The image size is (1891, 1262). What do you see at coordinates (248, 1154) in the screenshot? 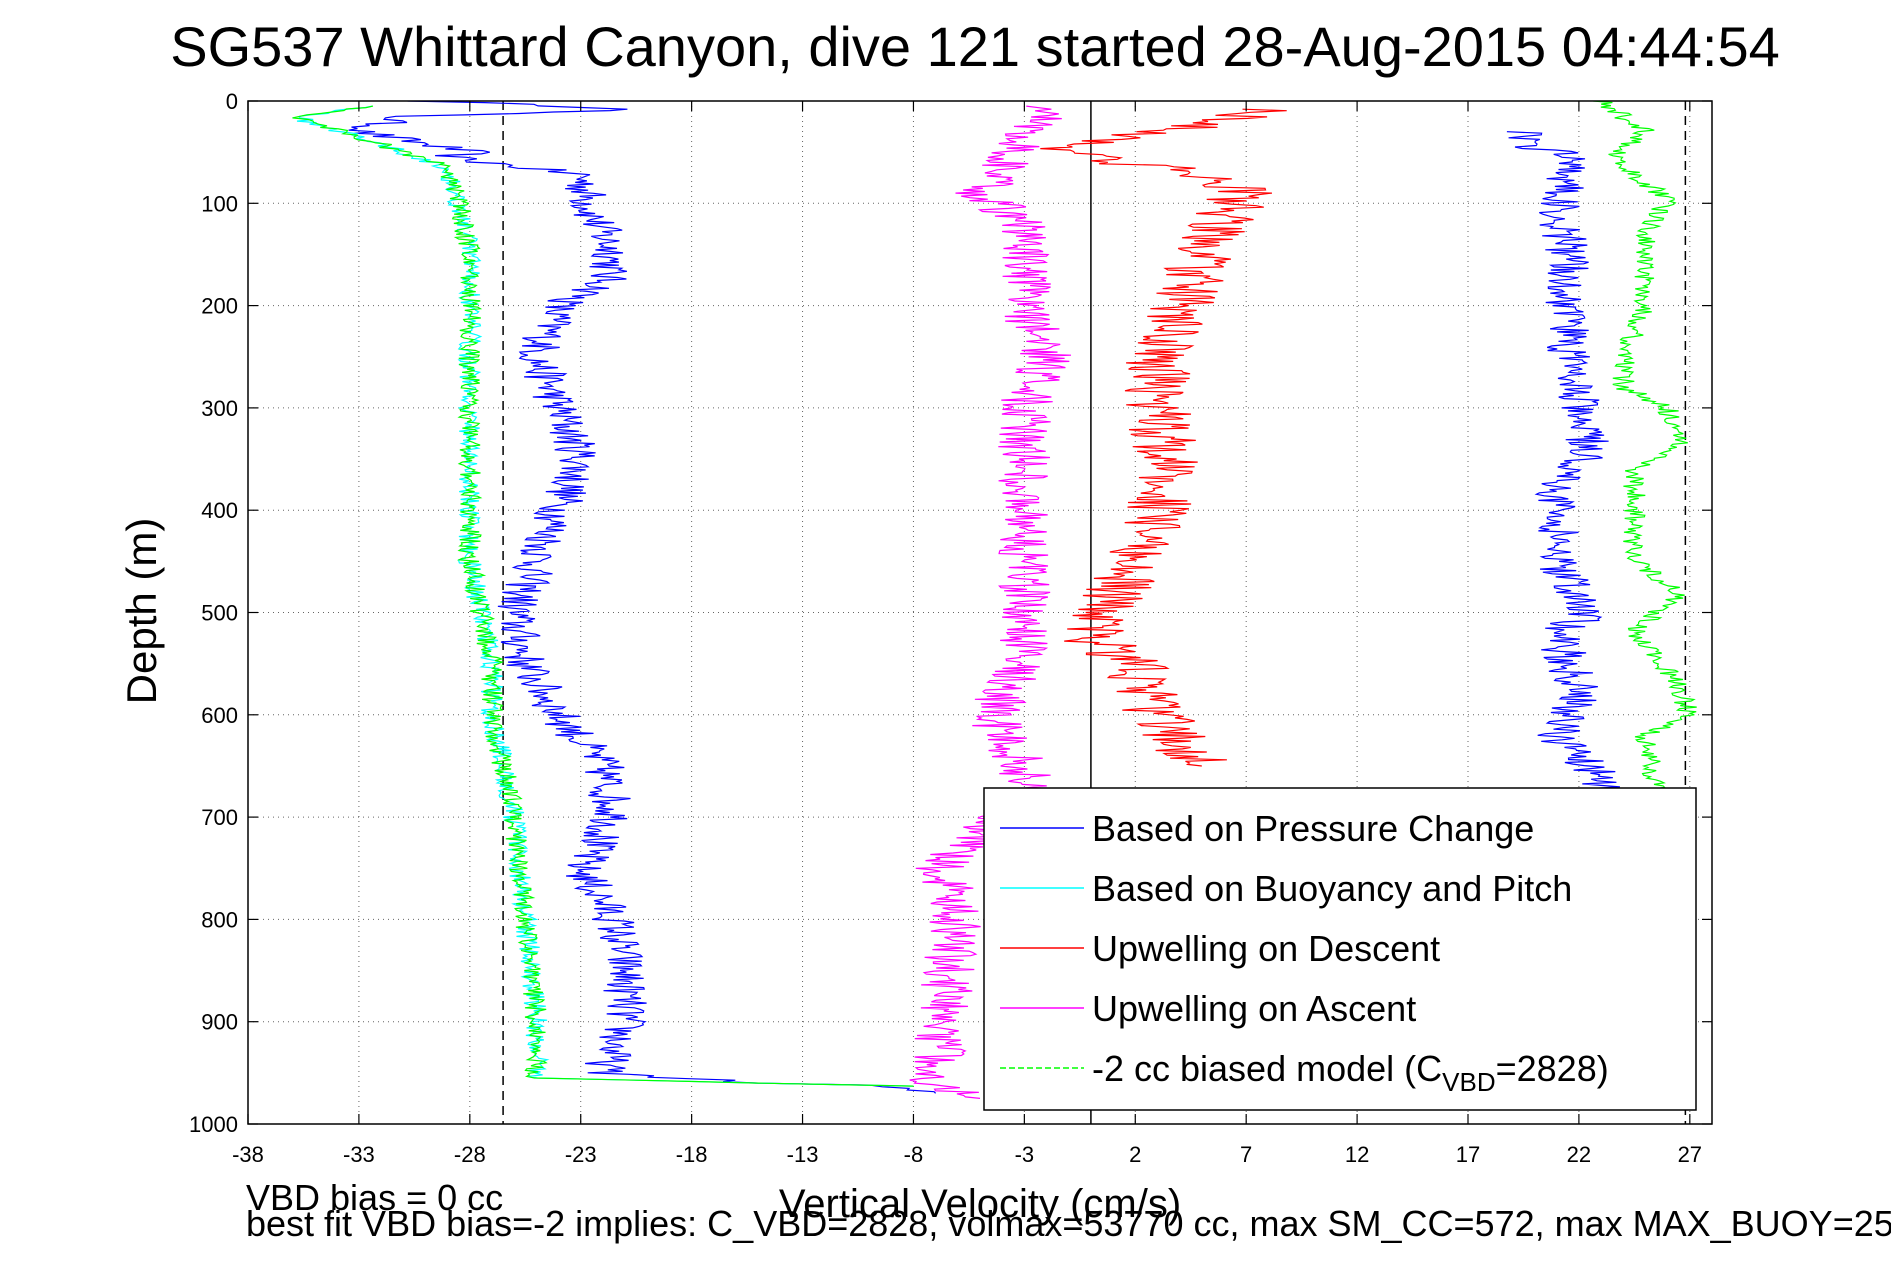
I see `x-tick-label: -38` at bounding box center [248, 1154].